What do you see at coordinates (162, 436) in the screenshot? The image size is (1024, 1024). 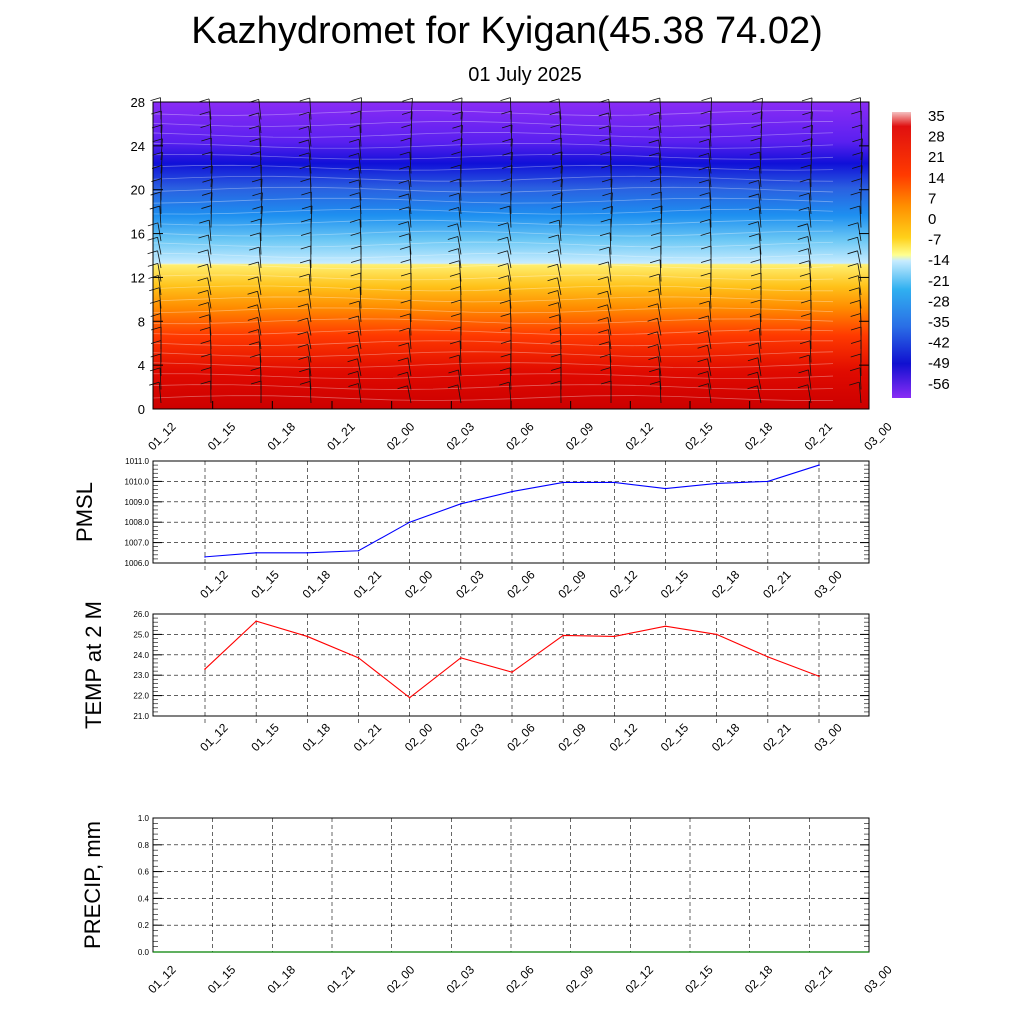 I see `heatmap-xtick-label: 01_12` at bounding box center [162, 436].